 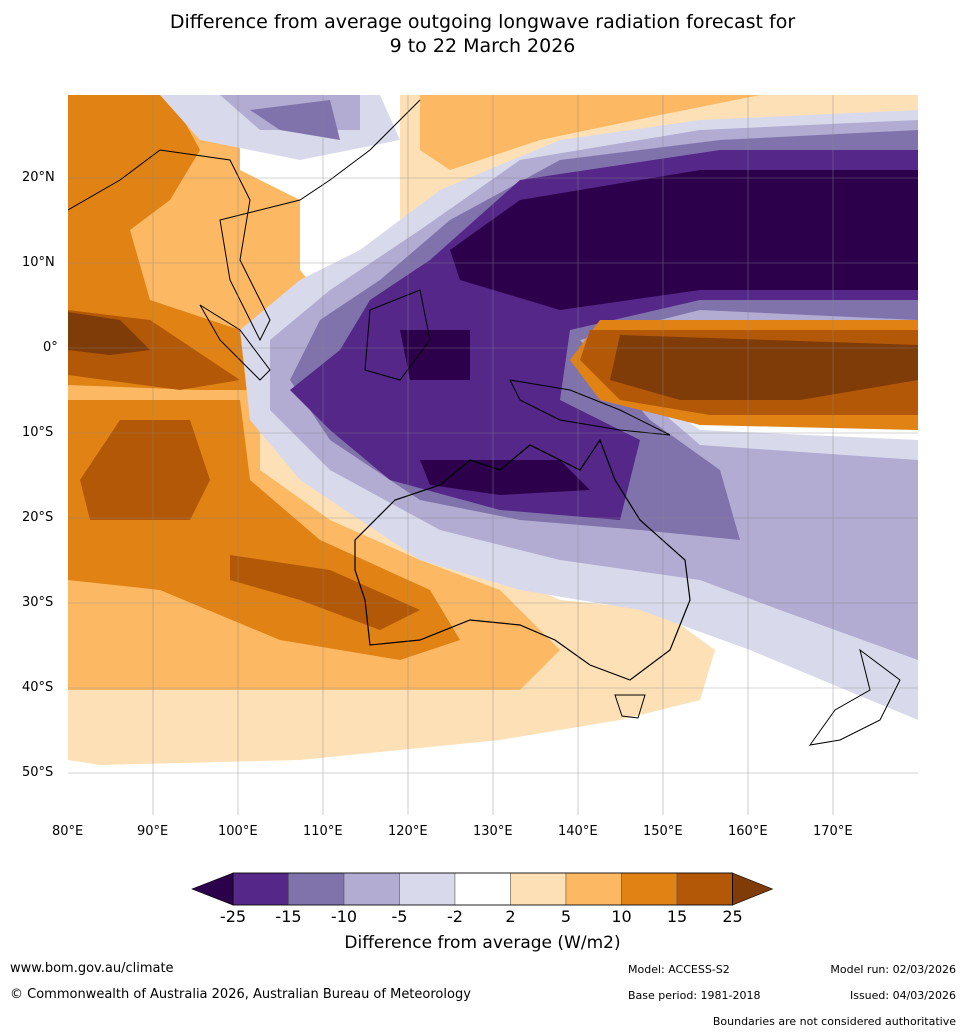 I want to click on colorbar-tick-label: -25, so click(x=233, y=916).